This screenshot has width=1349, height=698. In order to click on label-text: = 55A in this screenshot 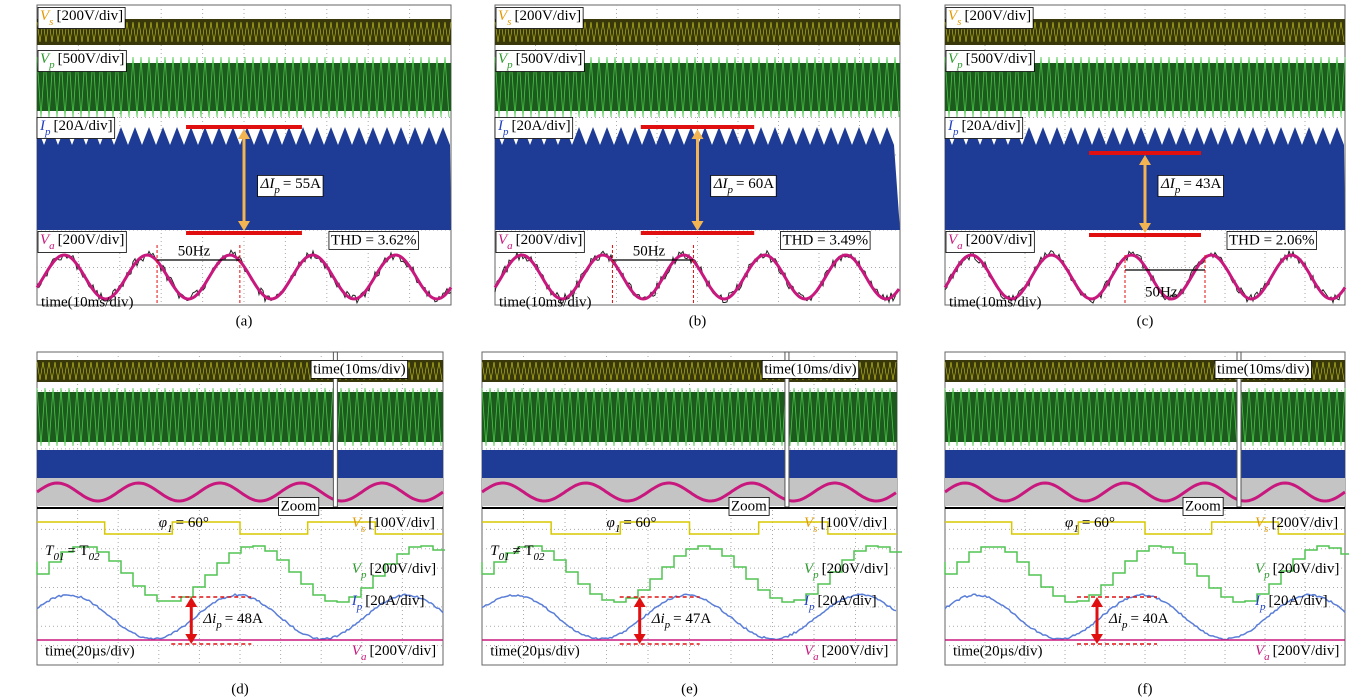, I will do `click(302, 184)`.